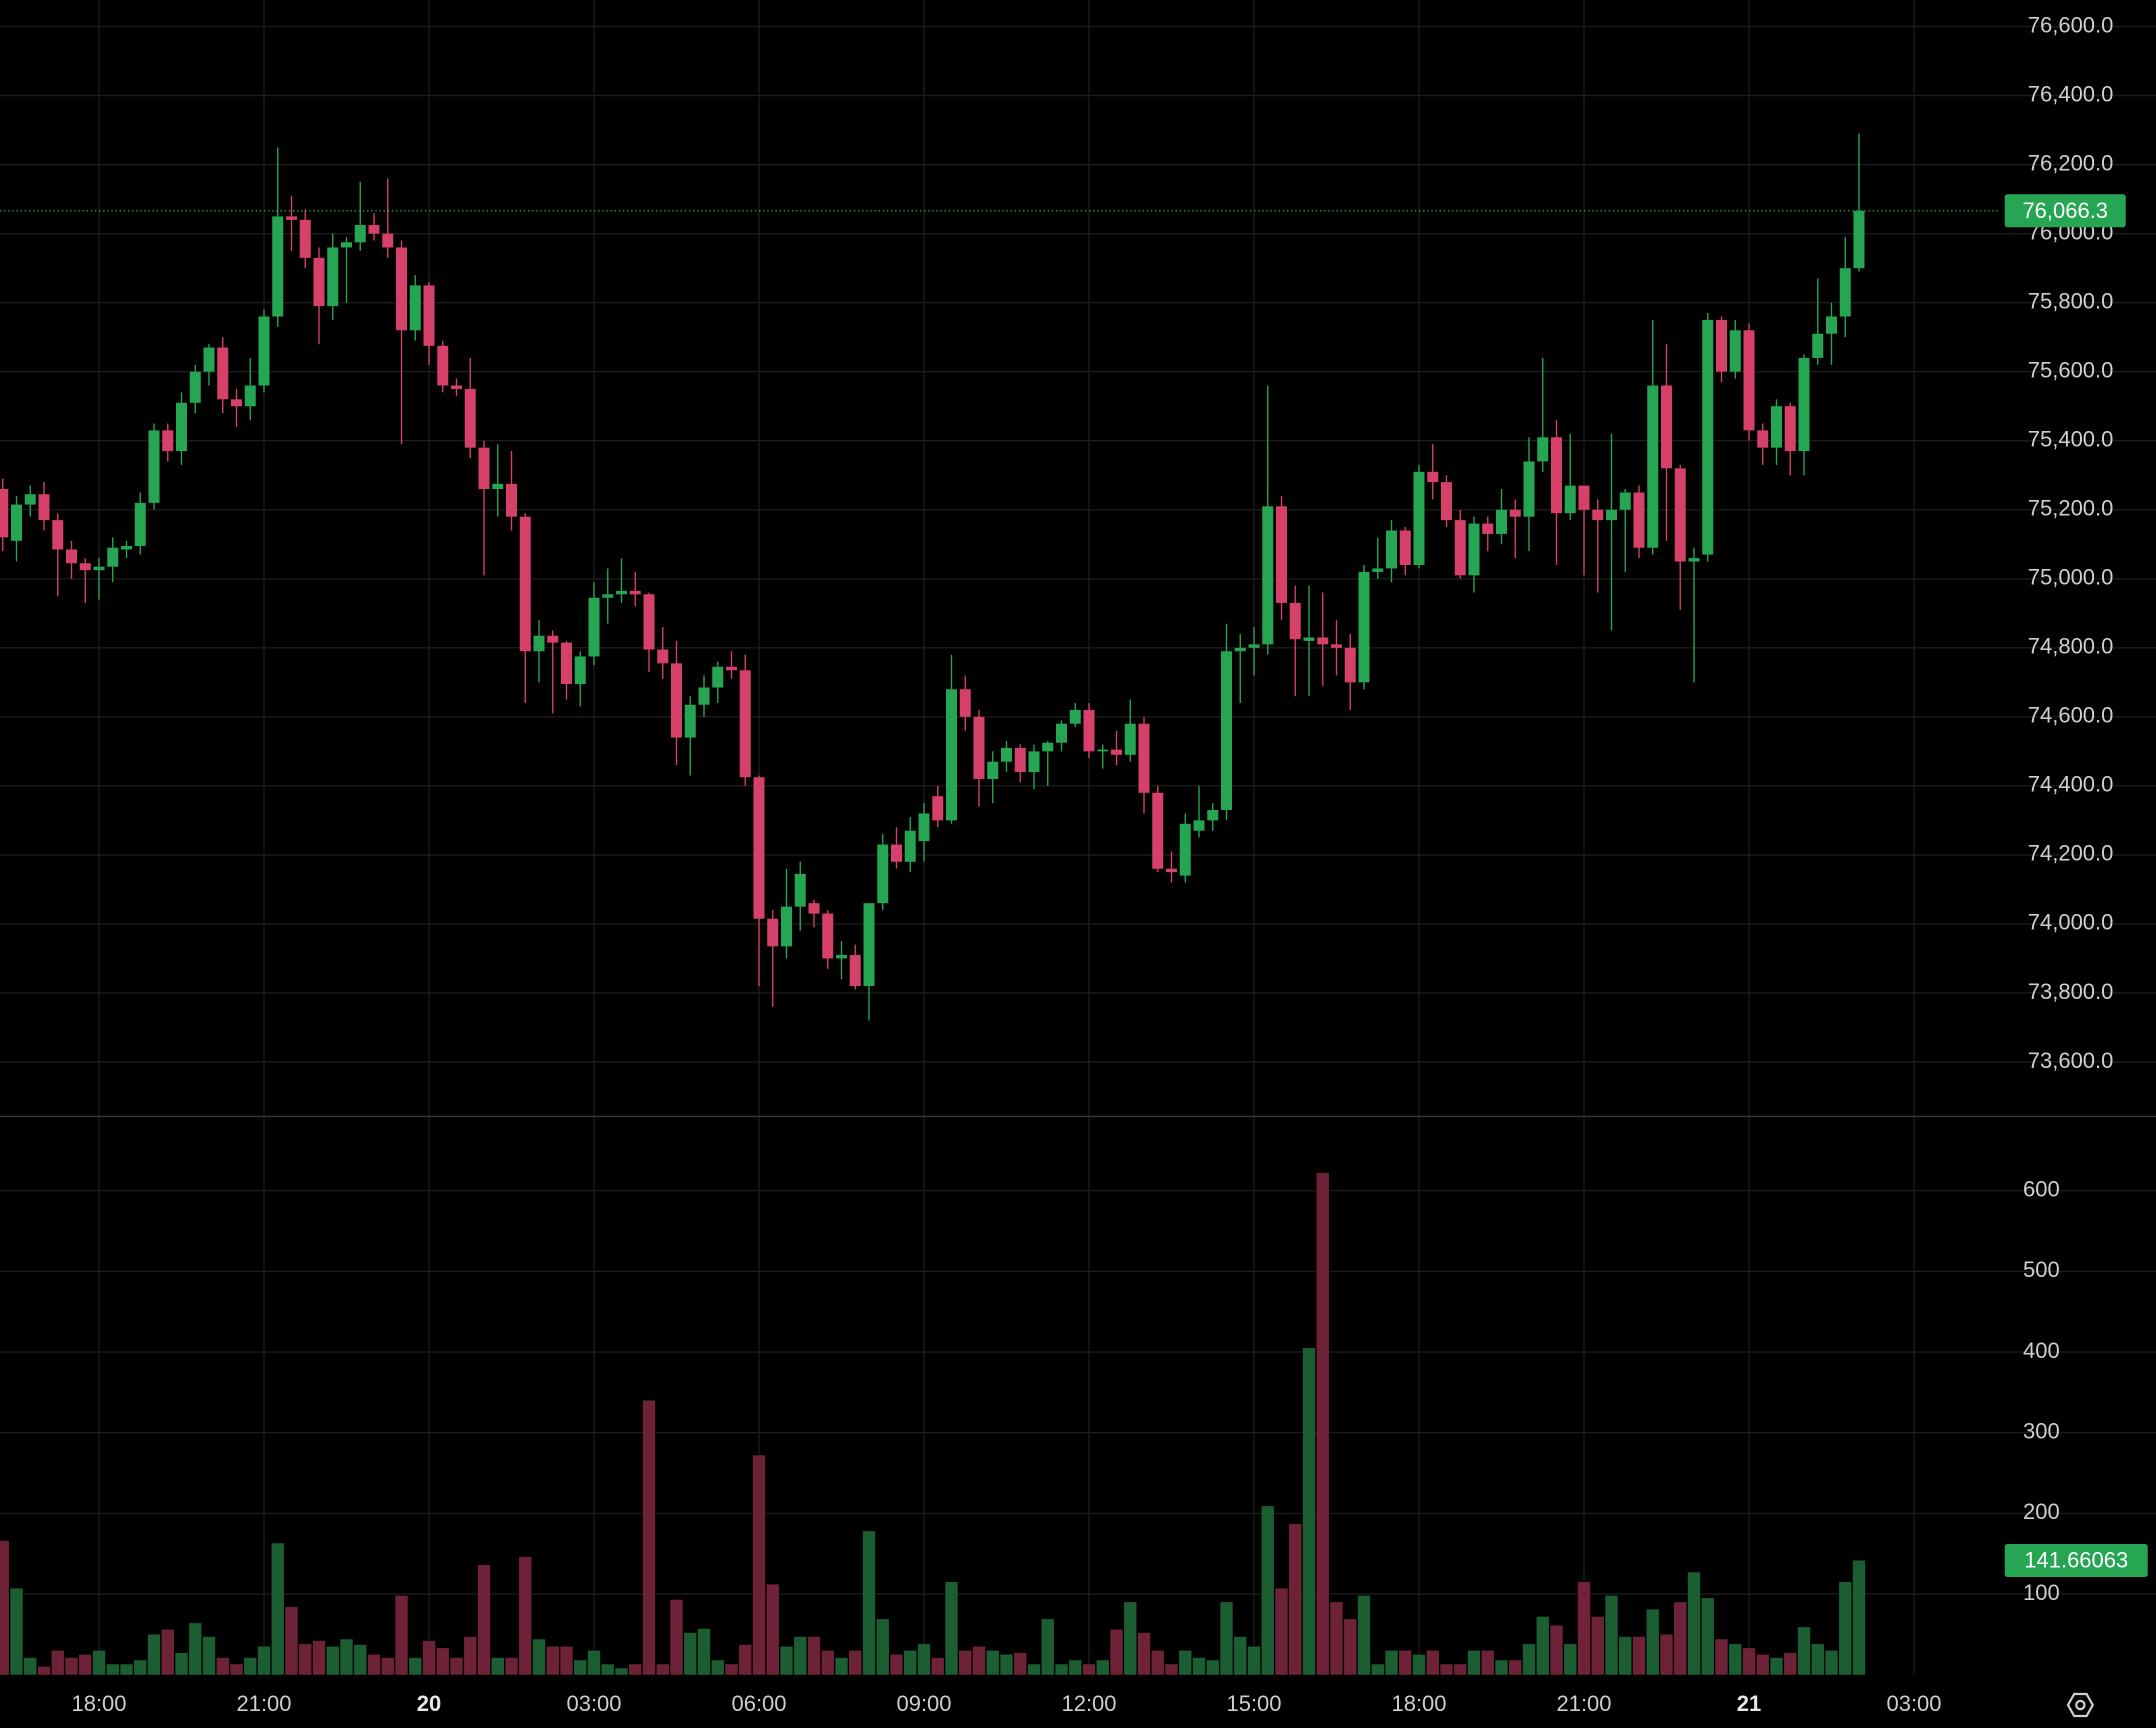  Describe the element at coordinates (758, 1703) in the screenshot. I see `x-tick-label: 06:00` at that location.